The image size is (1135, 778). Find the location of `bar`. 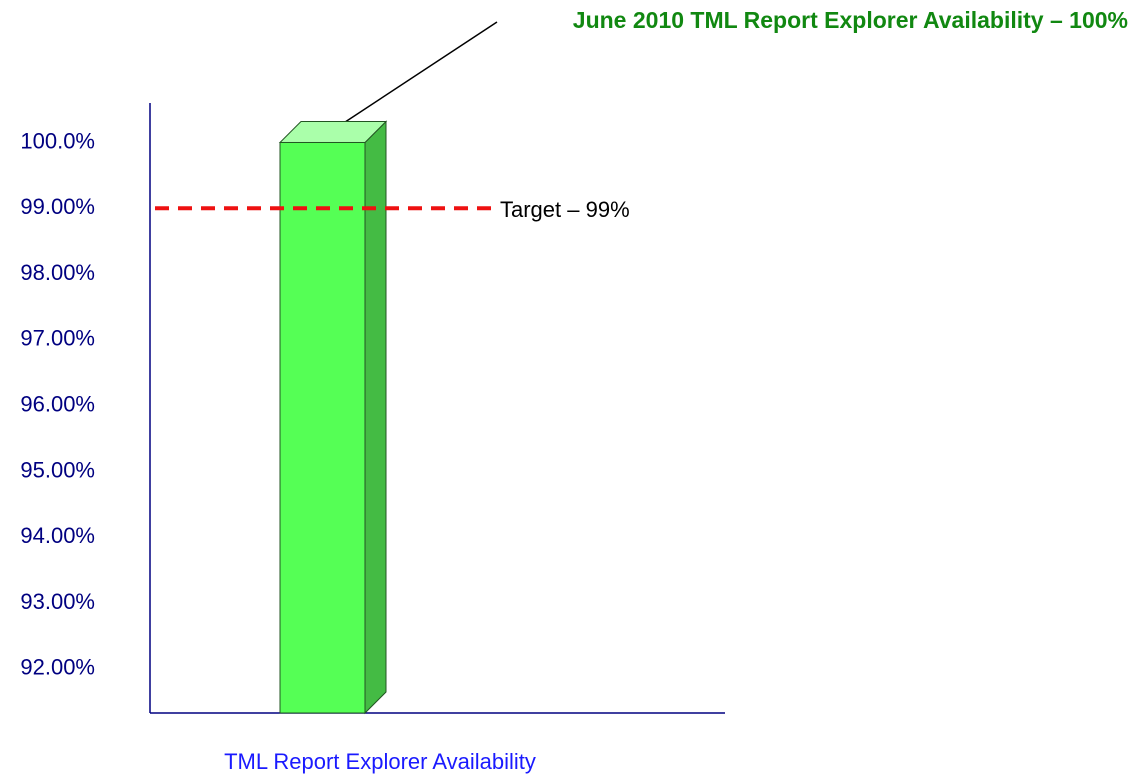

bar is located at coordinates (322, 427).